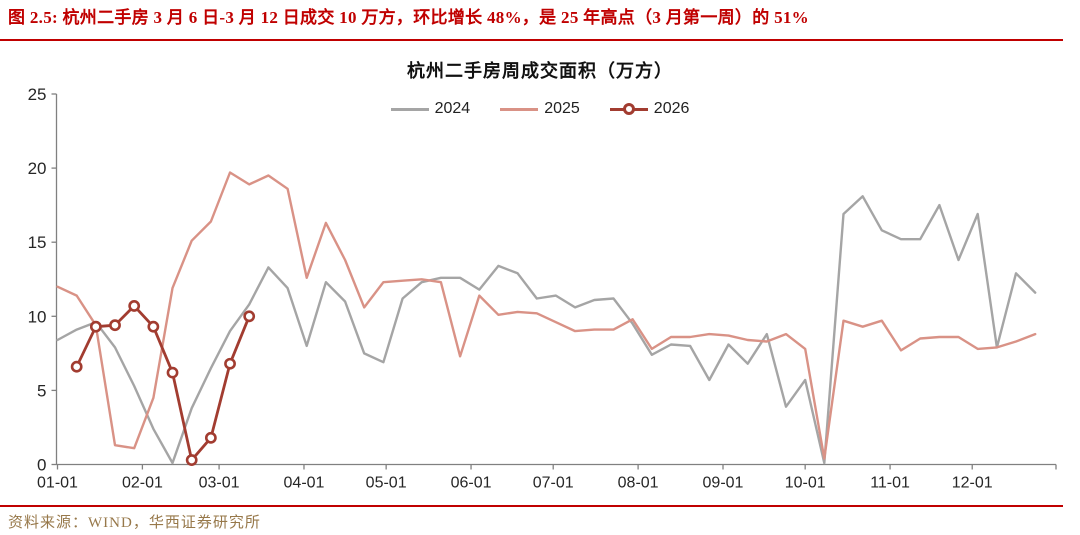  Describe the element at coordinates (37, 316) in the screenshot. I see `y-tick-label: 10` at that location.